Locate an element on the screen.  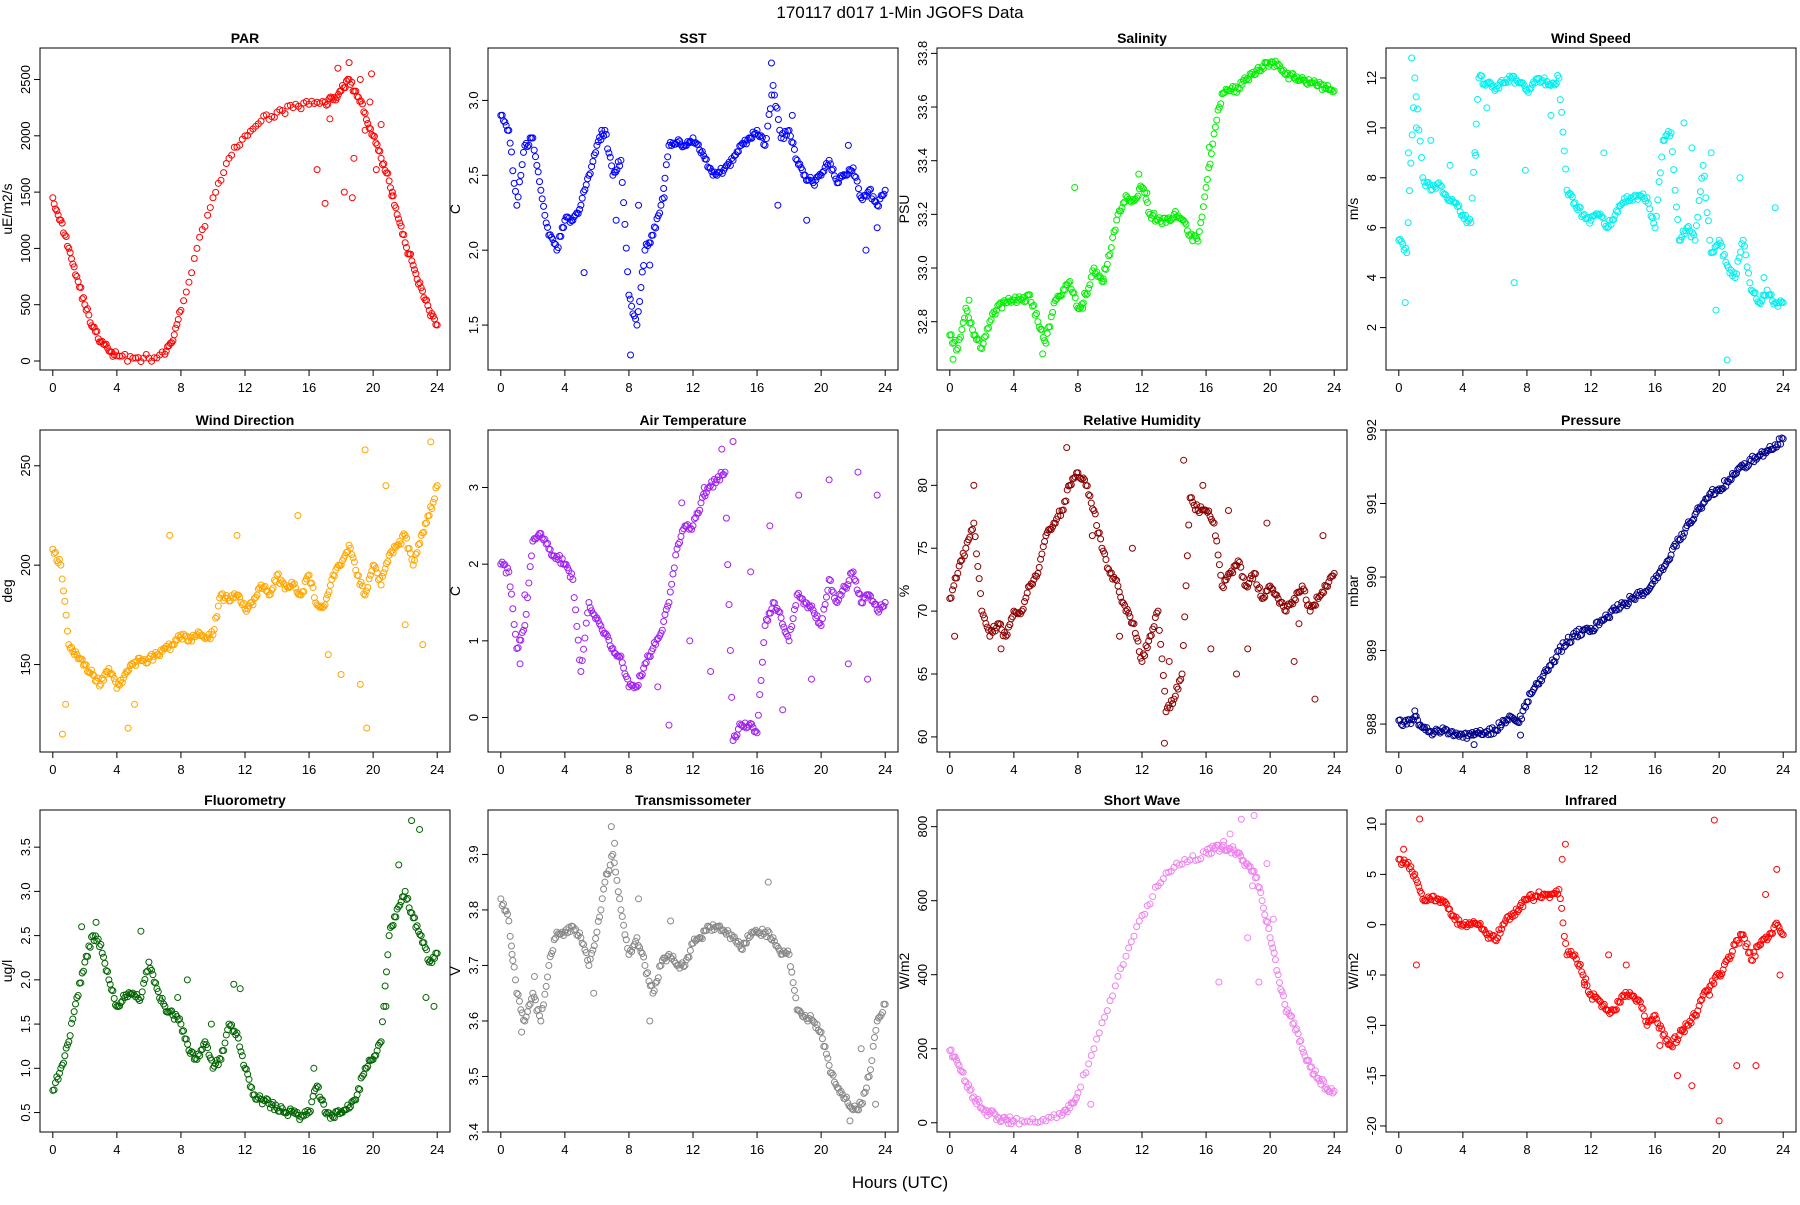
y-tick-label: 1.5 is located at coordinates (25, 1024).